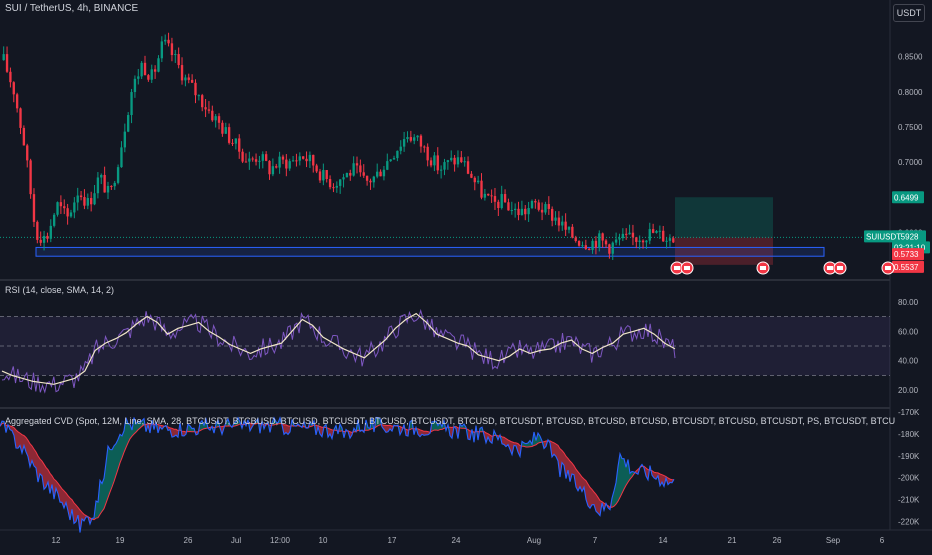  What do you see at coordinates (338, 348) in the screenshot?
I see `rsi-ma-line` at bounding box center [338, 348].